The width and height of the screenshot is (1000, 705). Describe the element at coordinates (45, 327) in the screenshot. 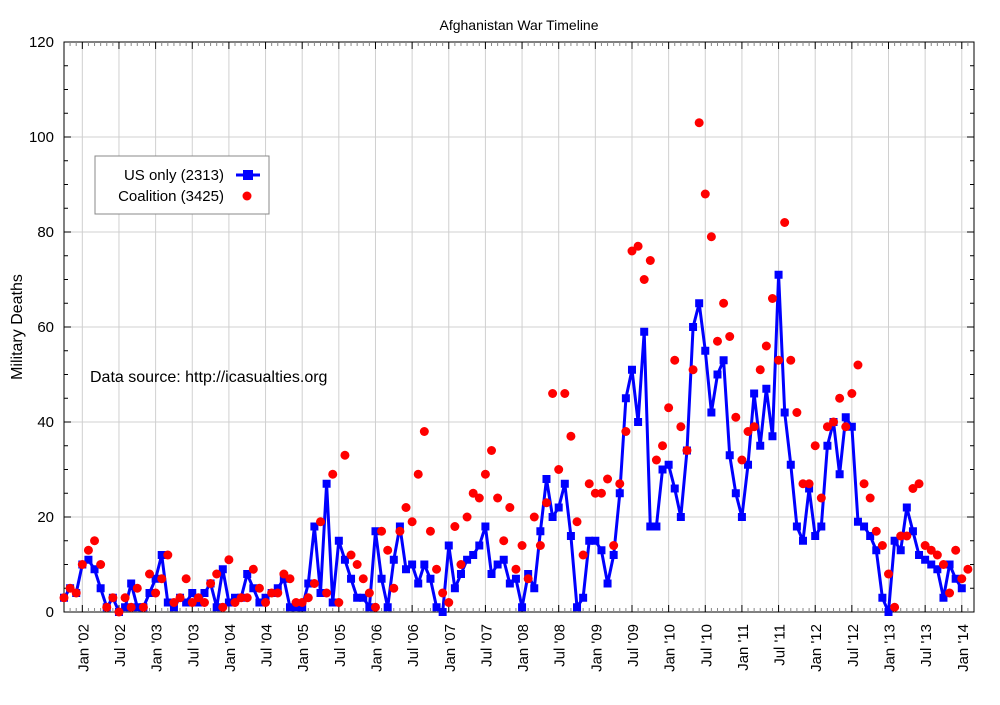

I see `y-tick-label: 60` at that location.